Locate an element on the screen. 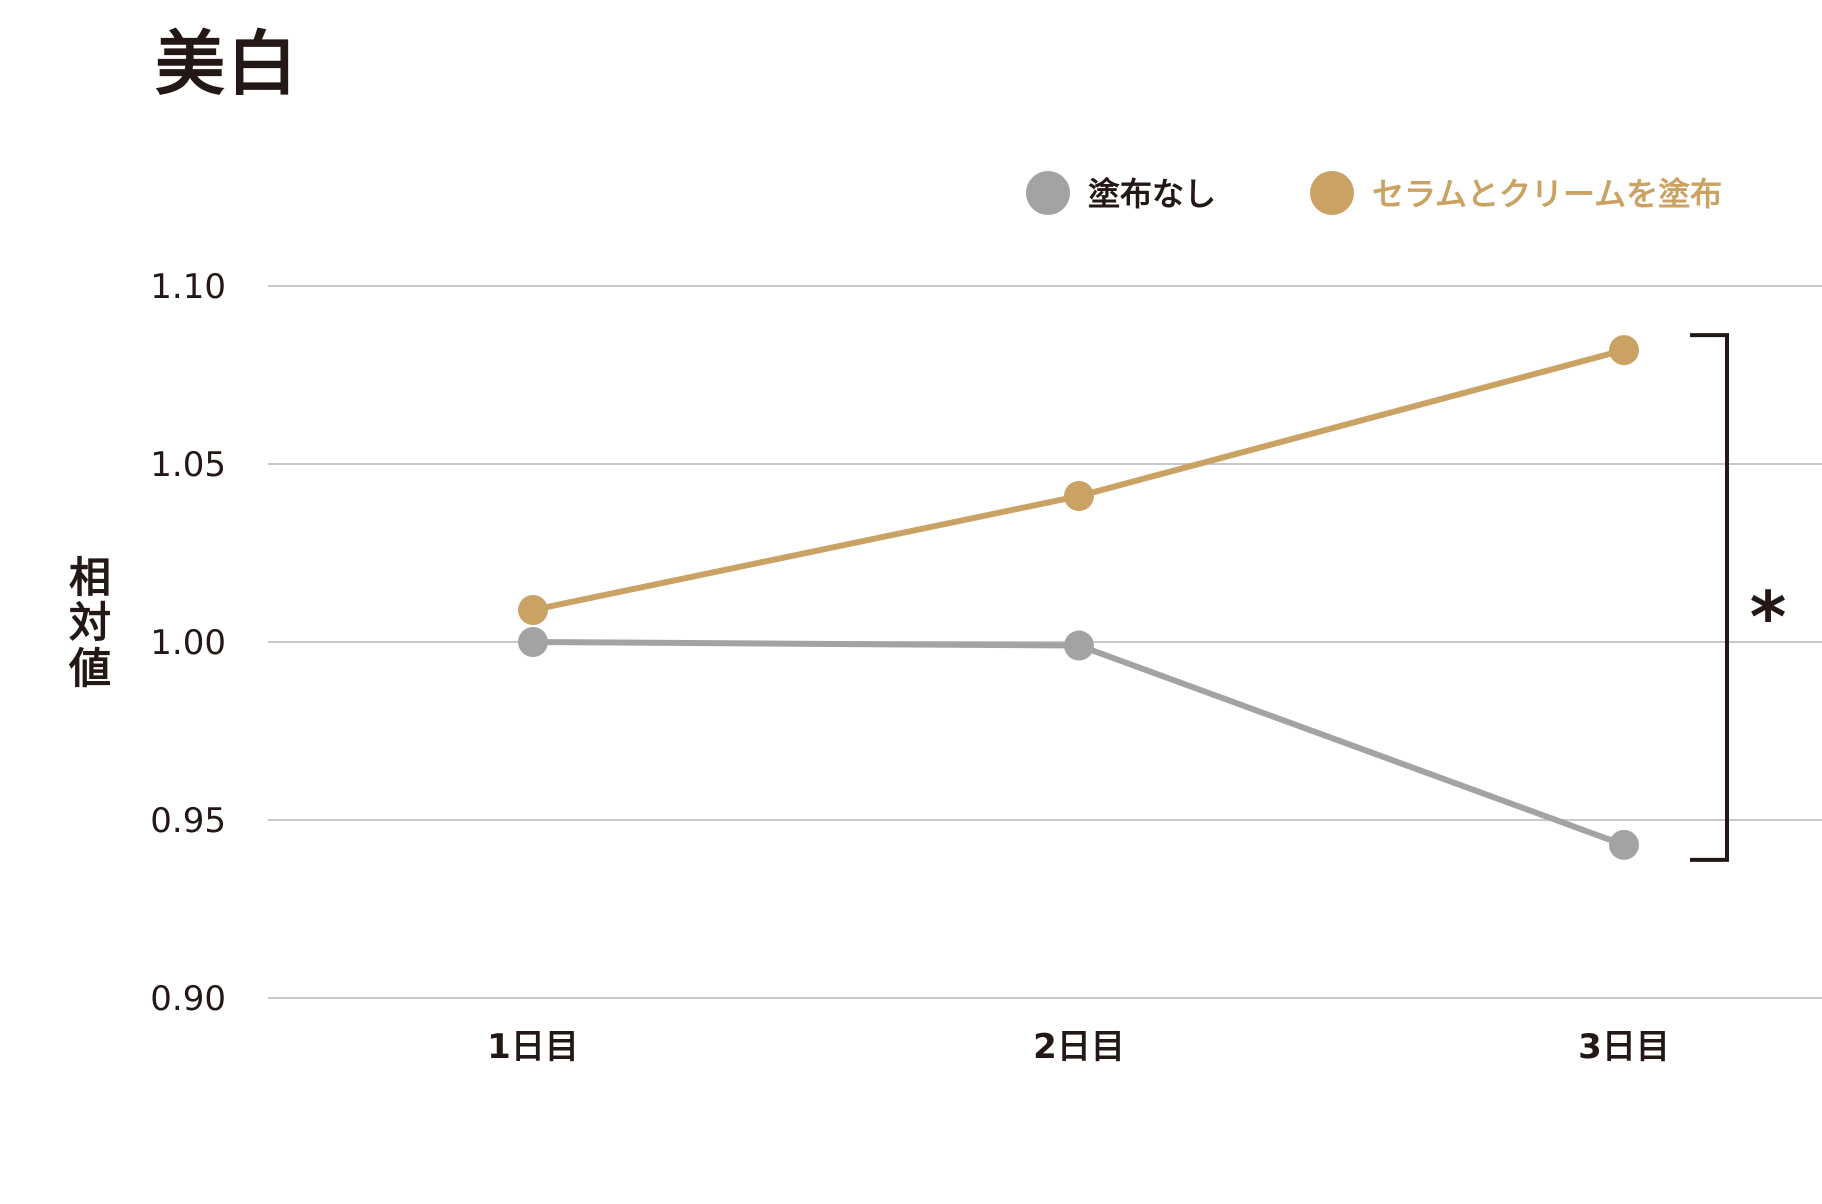 Image resolution: width=1822 pixels, height=1204 pixels. y-tick-labels: 1.10 1.05 1.00 0.95 0.90 is located at coordinates (188, 643).